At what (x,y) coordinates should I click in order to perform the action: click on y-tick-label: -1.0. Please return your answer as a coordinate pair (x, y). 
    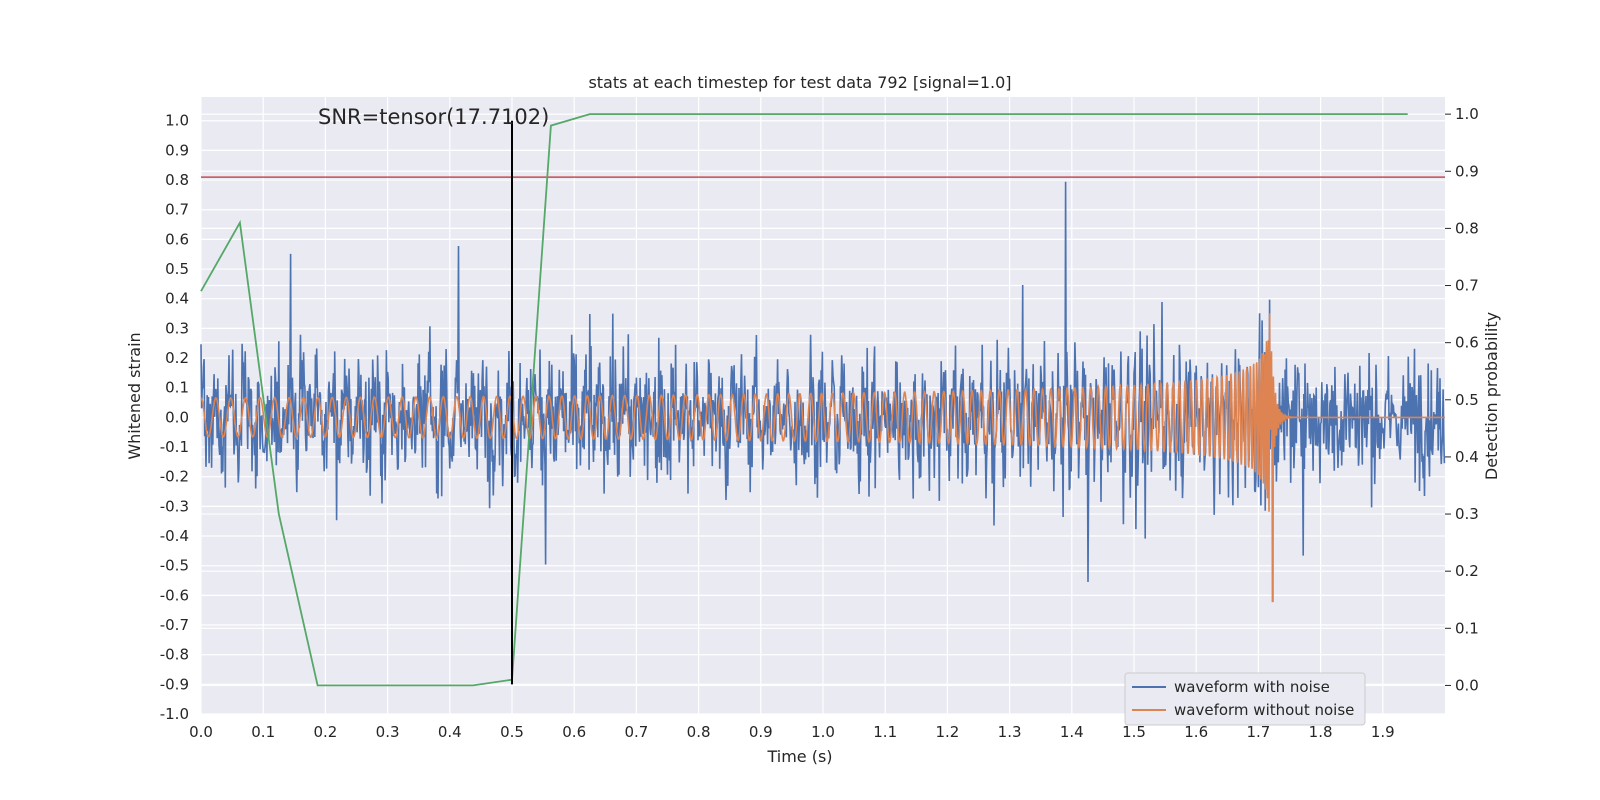
    Looking at the image, I should click on (174, 714).